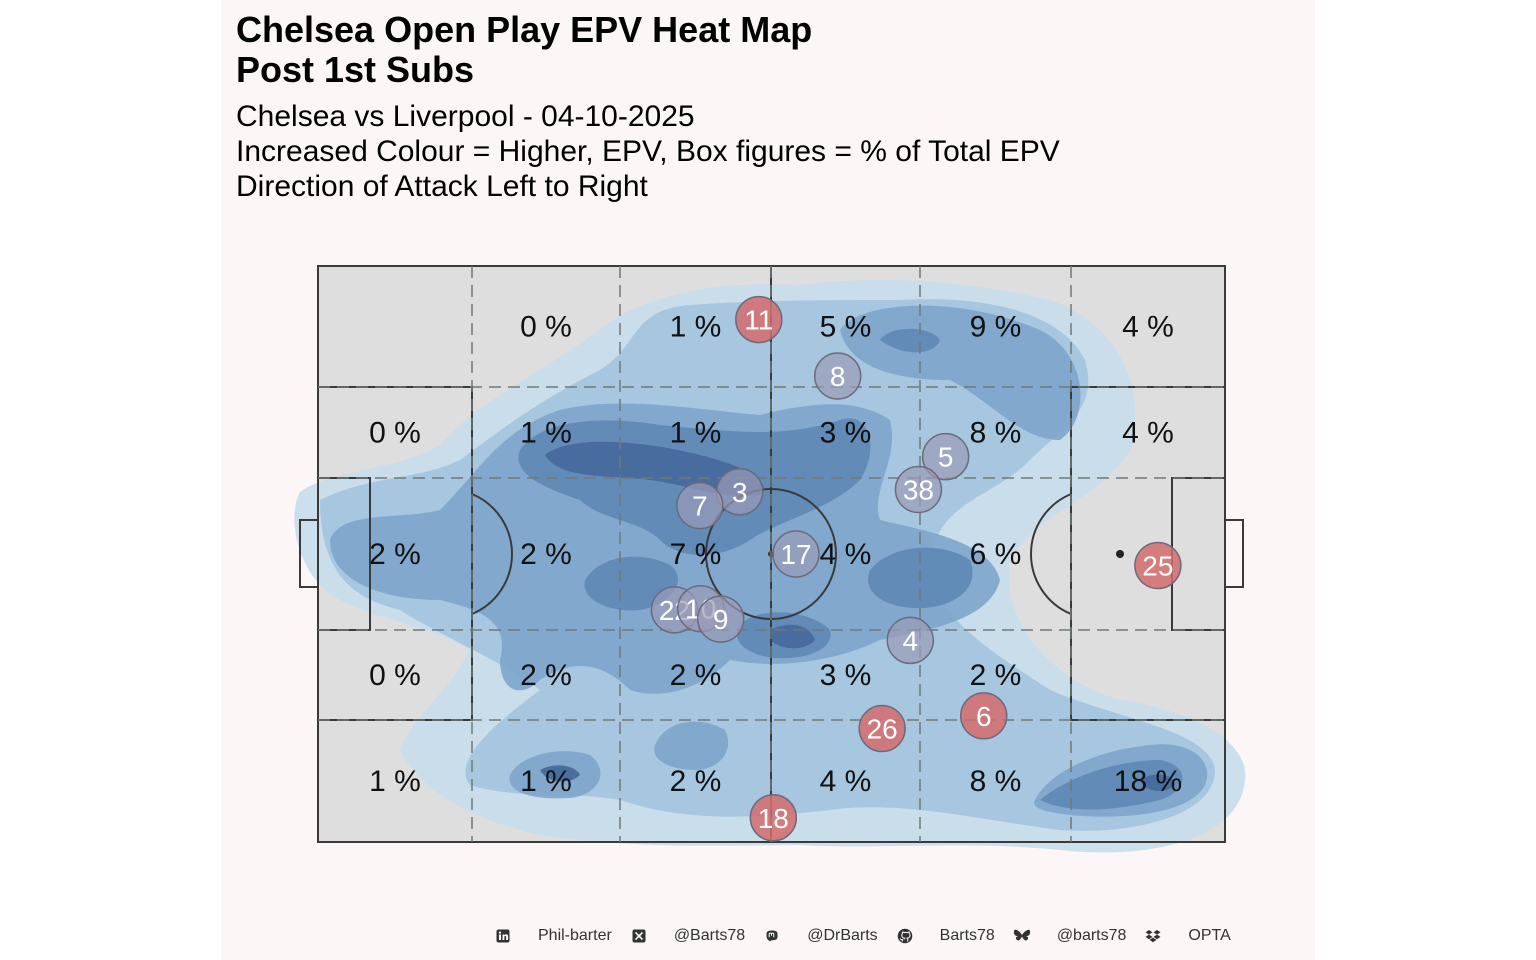  I want to click on zone-label-r4-c3: 2 %, so click(696, 675).